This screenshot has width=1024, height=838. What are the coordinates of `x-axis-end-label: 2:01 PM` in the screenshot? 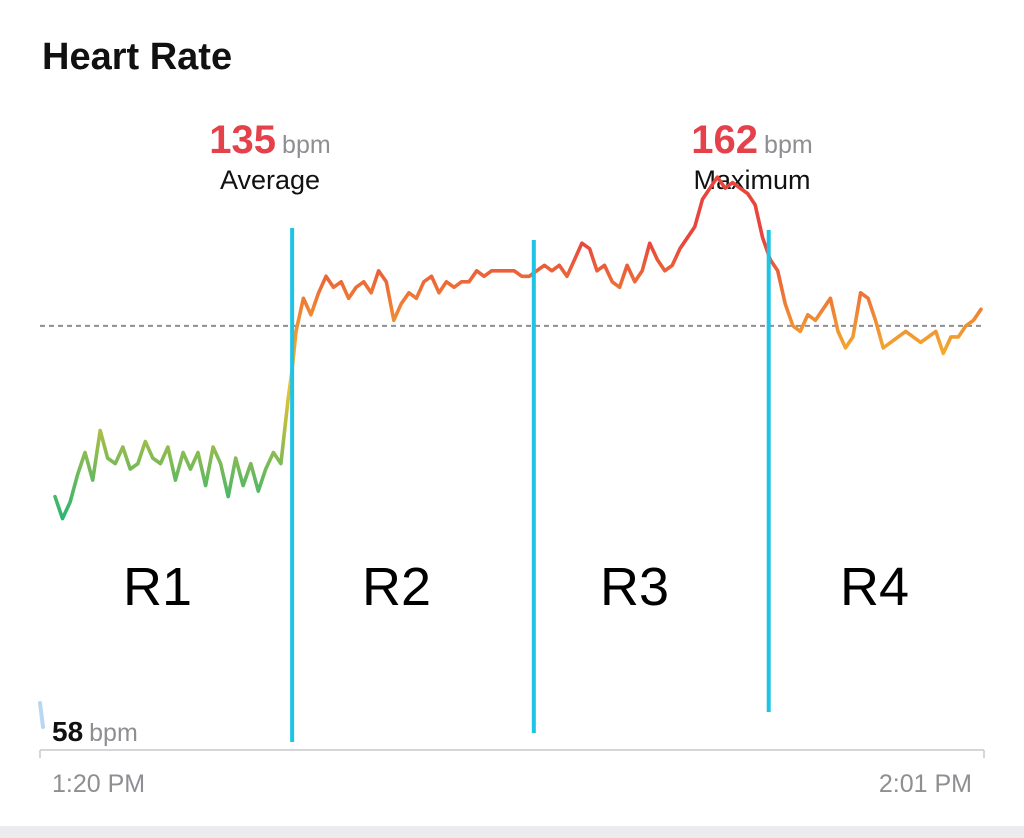 It's located at (925, 784).